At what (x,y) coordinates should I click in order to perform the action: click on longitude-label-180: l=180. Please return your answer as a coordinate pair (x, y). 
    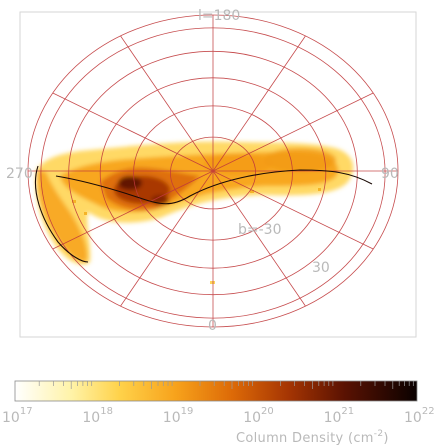
    Looking at the image, I should click on (219, 16).